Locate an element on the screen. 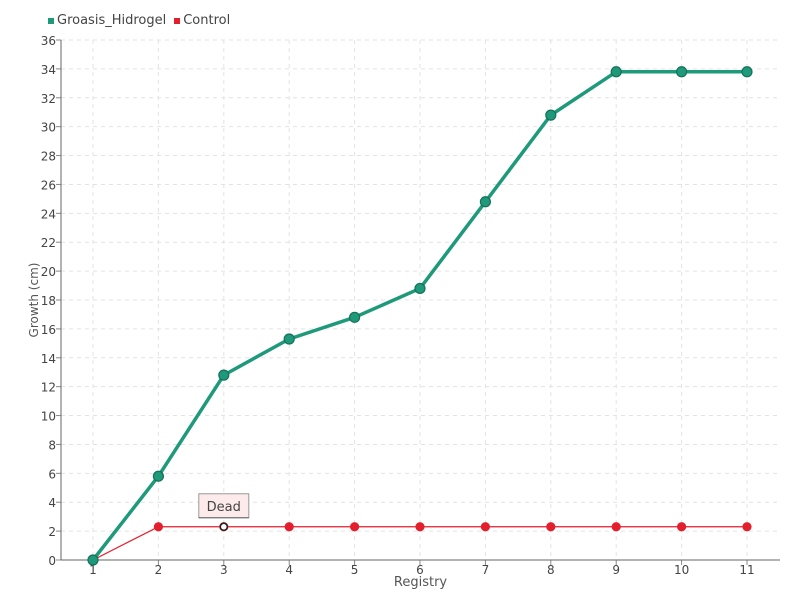  annotation-box is located at coordinates (224, 506).